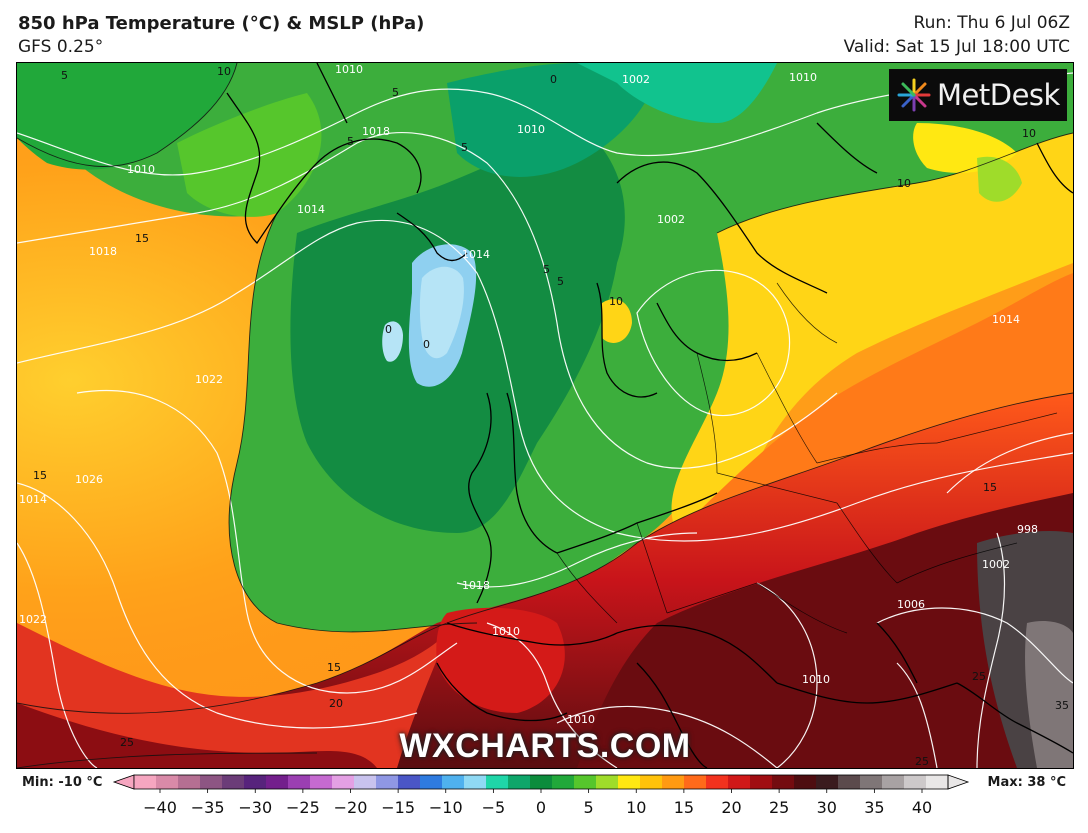 The height and width of the screenshot is (833, 1088). Describe the element at coordinates (494, 807) in the screenshot. I see `legend-tick-label: −5` at that location.